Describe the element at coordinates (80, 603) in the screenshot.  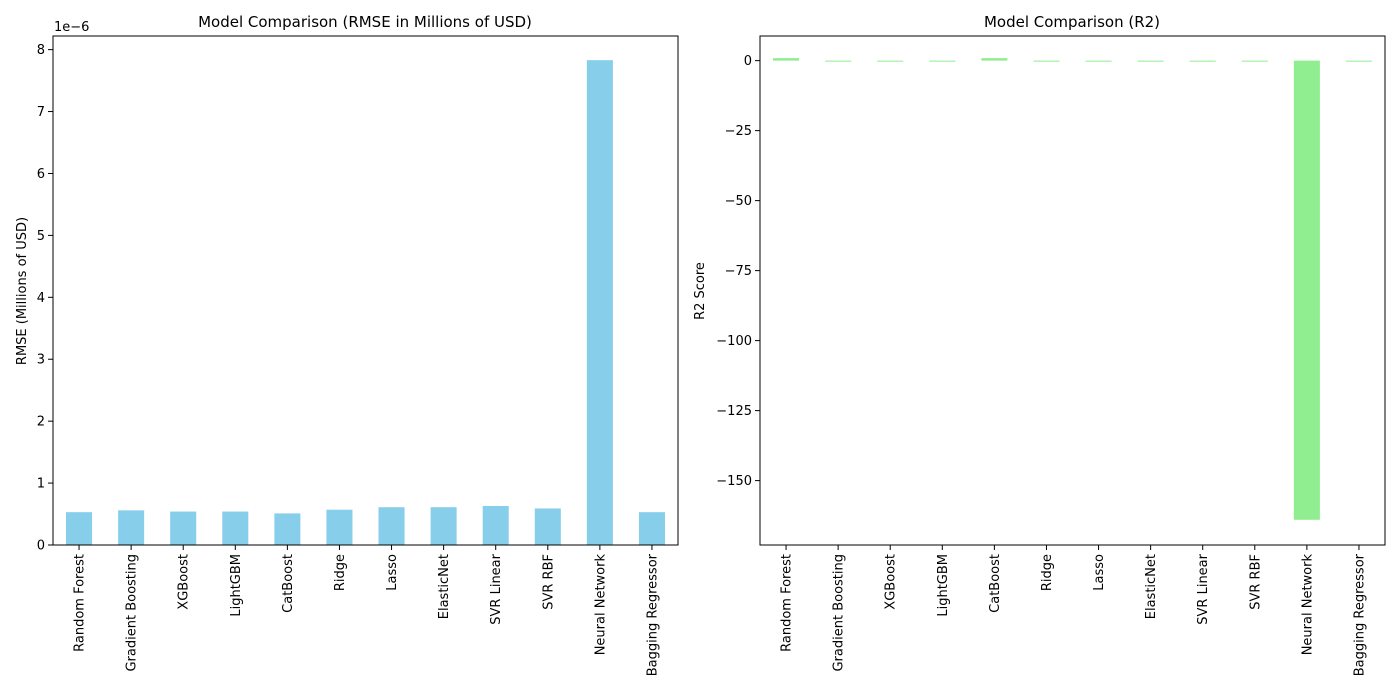
I see `rmse-x-tick-label: Random Forest` at that location.